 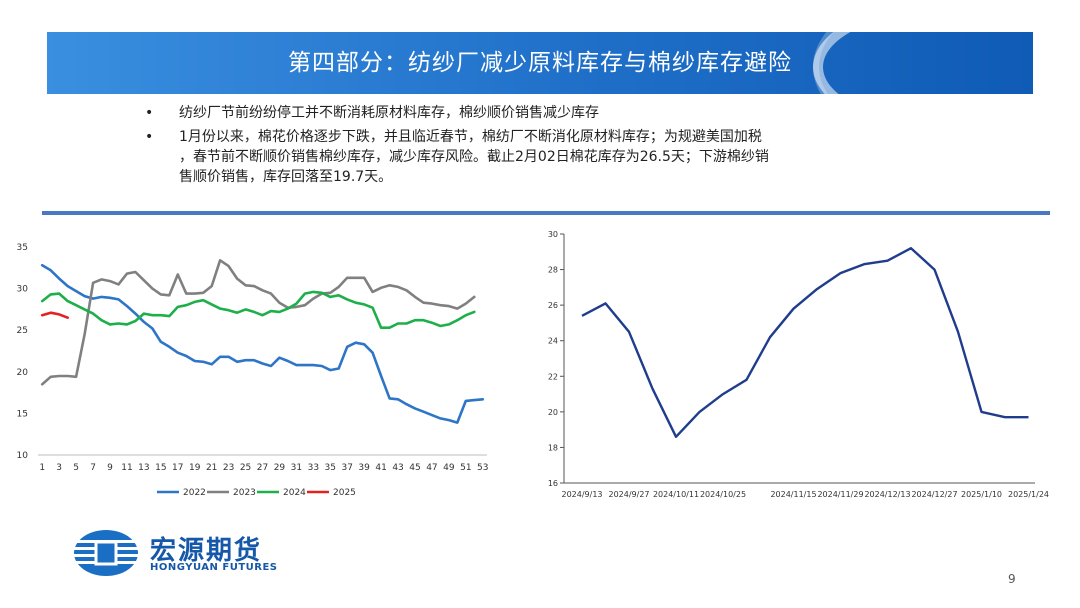 What do you see at coordinates (106, 553) in the screenshot?
I see `logo-mark-icon` at bounding box center [106, 553].